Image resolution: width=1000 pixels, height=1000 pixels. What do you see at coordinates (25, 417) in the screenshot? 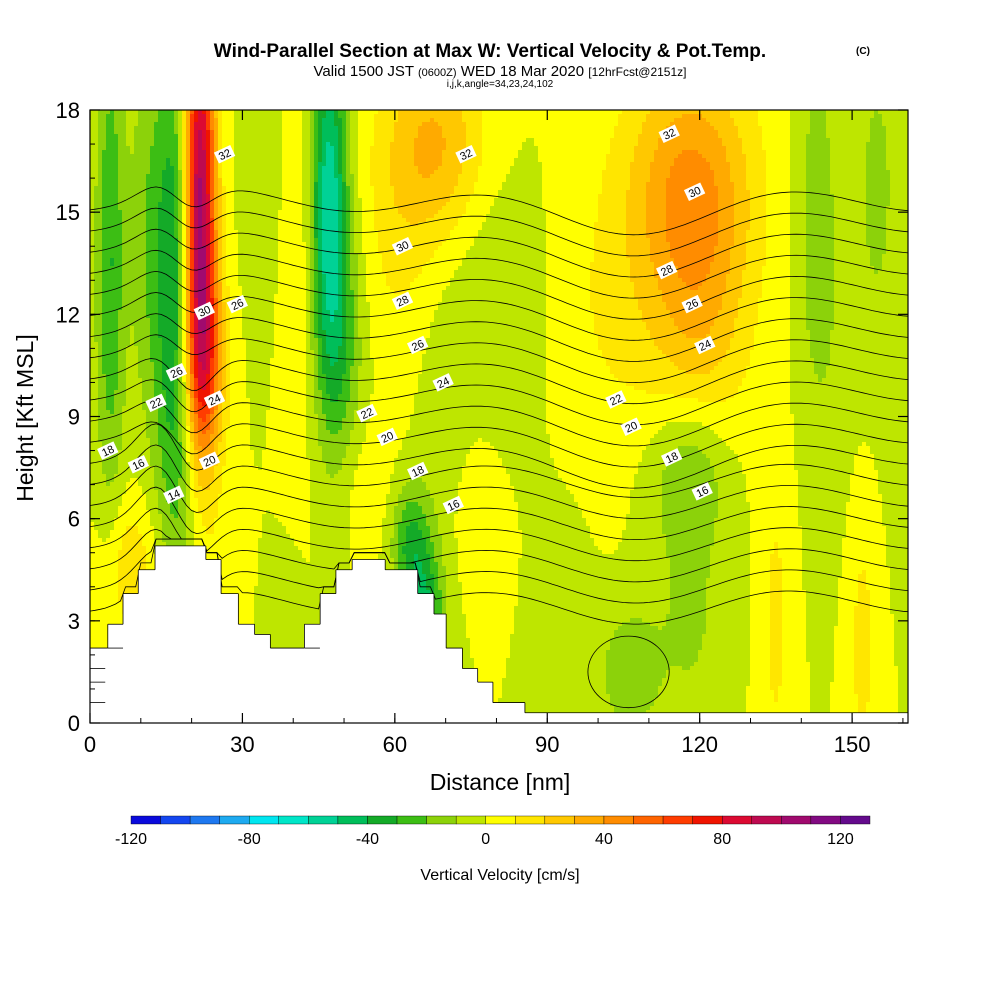
I see `y-axis-label: Height [Kft MSL]` at bounding box center [25, 417].